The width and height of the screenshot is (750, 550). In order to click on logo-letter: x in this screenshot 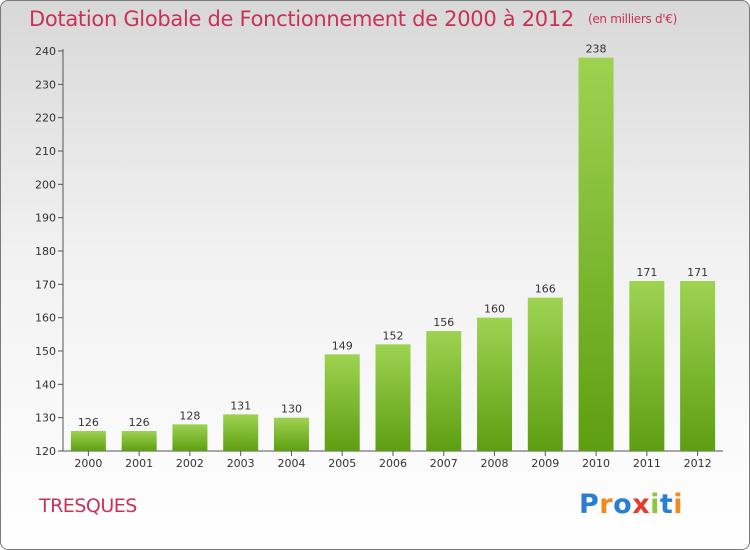, I will do `click(641, 504)`.